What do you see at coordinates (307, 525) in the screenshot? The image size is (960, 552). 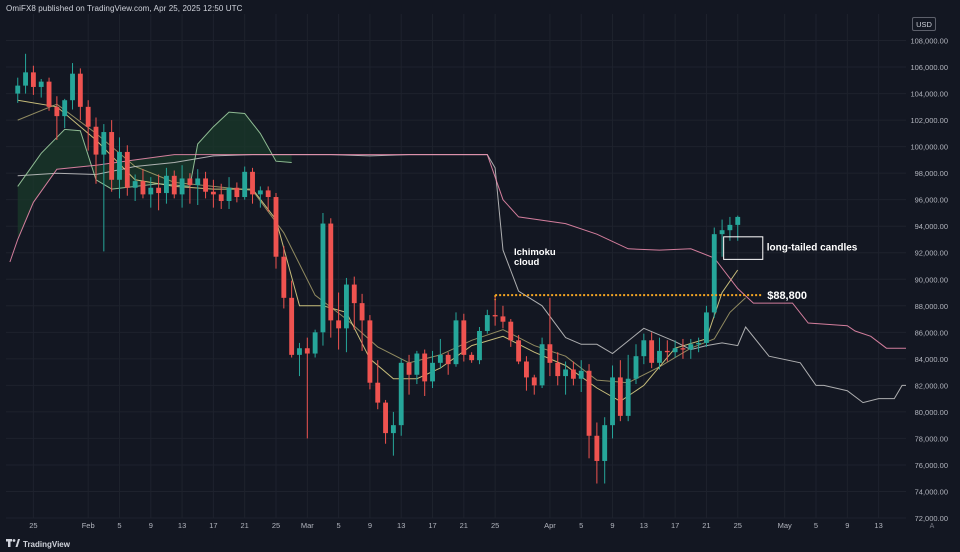 I see `time-tick-label: Mar` at bounding box center [307, 525].